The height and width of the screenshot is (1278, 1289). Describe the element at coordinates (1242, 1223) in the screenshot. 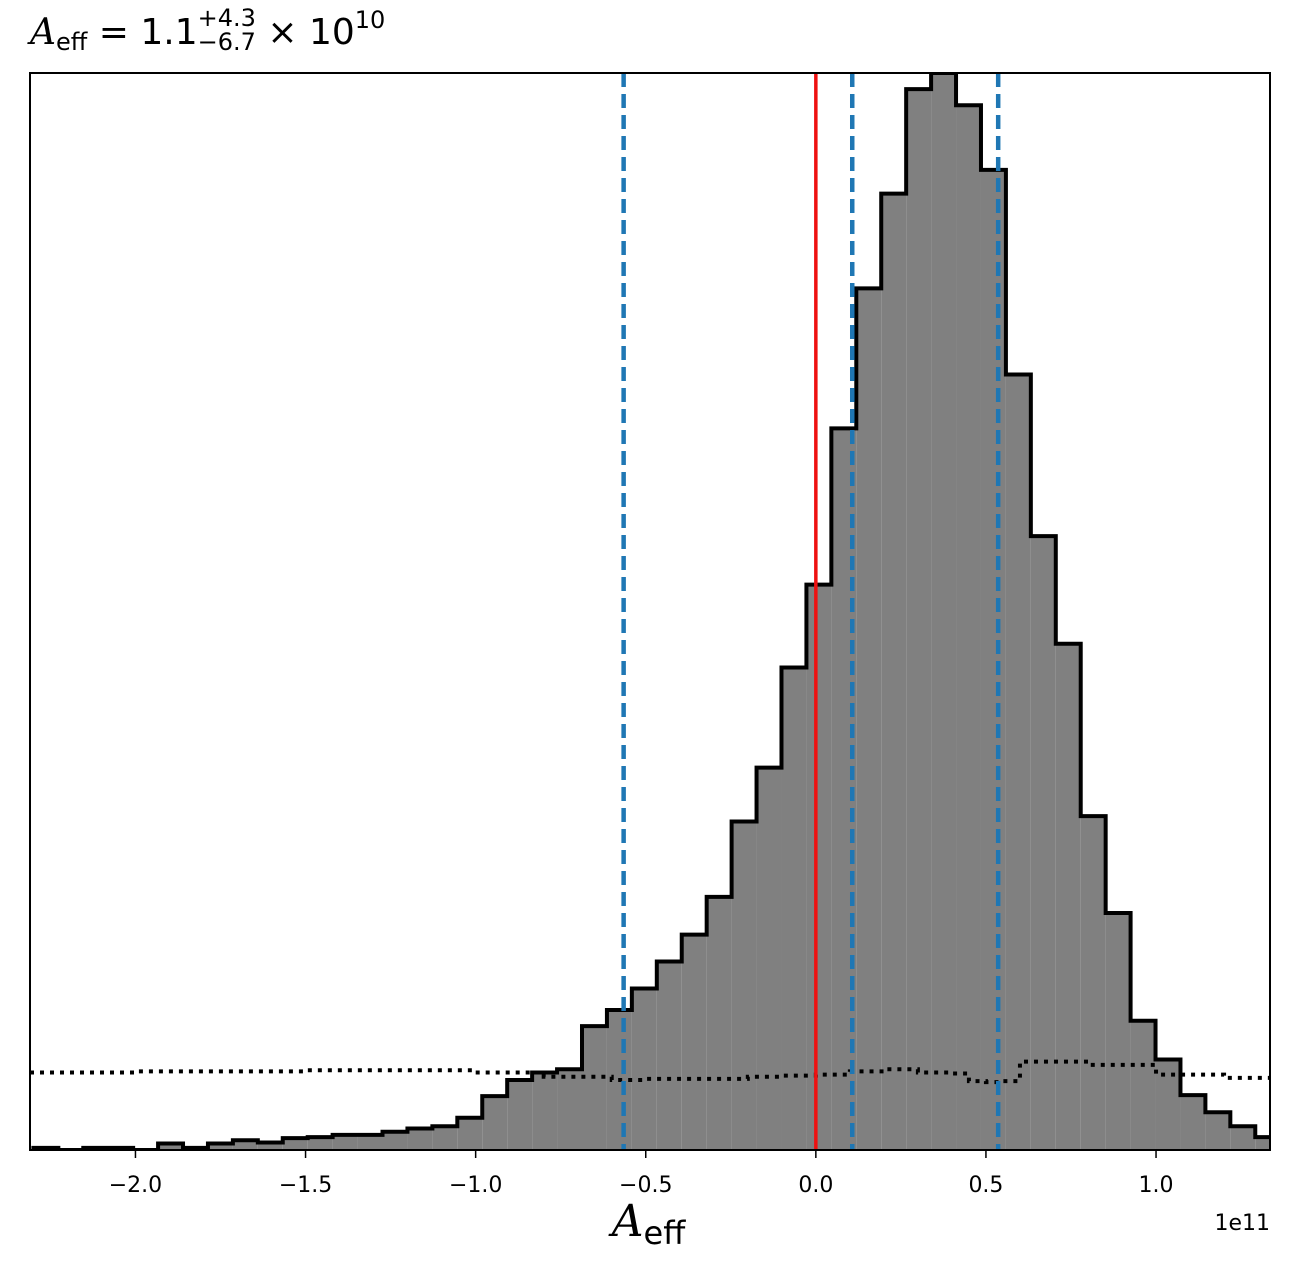

I see `x-axis-offset-text: 1e11` at that location.